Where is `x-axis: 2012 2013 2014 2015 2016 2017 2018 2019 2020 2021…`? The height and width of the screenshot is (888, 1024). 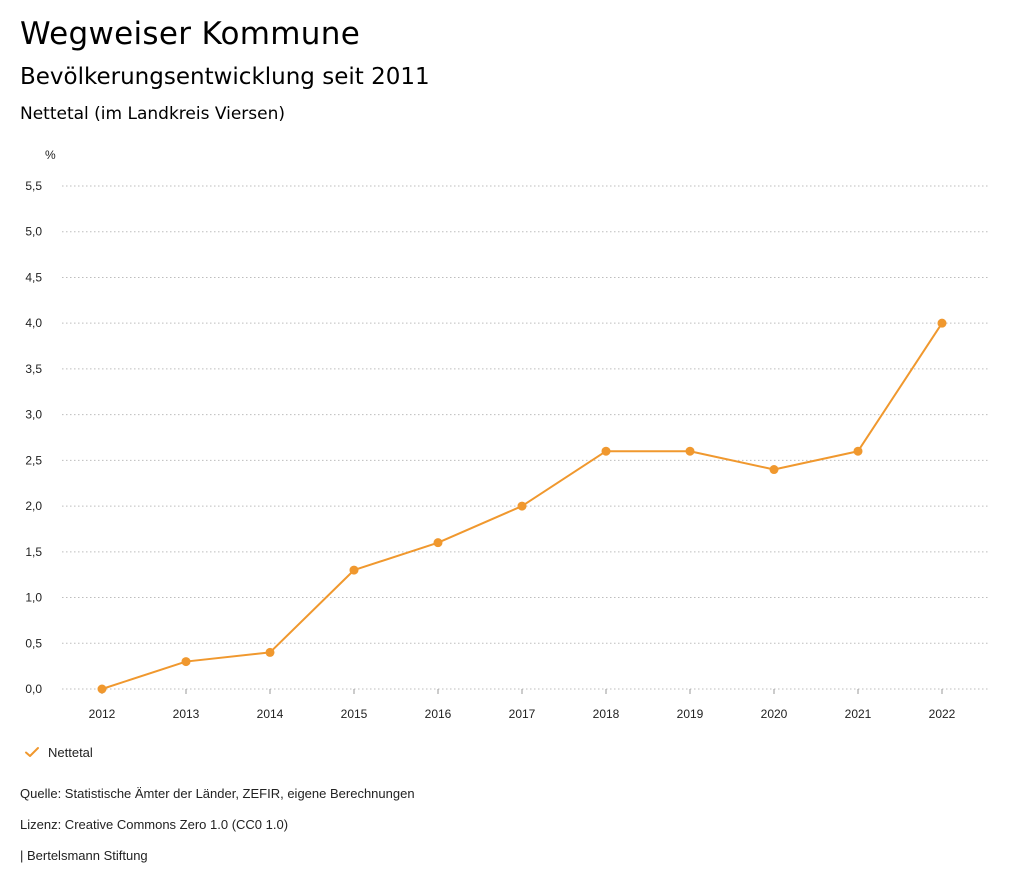
x-axis: 2012 2013 2014 2015 2016 2017 2018 2019 2020 2021… is located at coordinates (526, 704).